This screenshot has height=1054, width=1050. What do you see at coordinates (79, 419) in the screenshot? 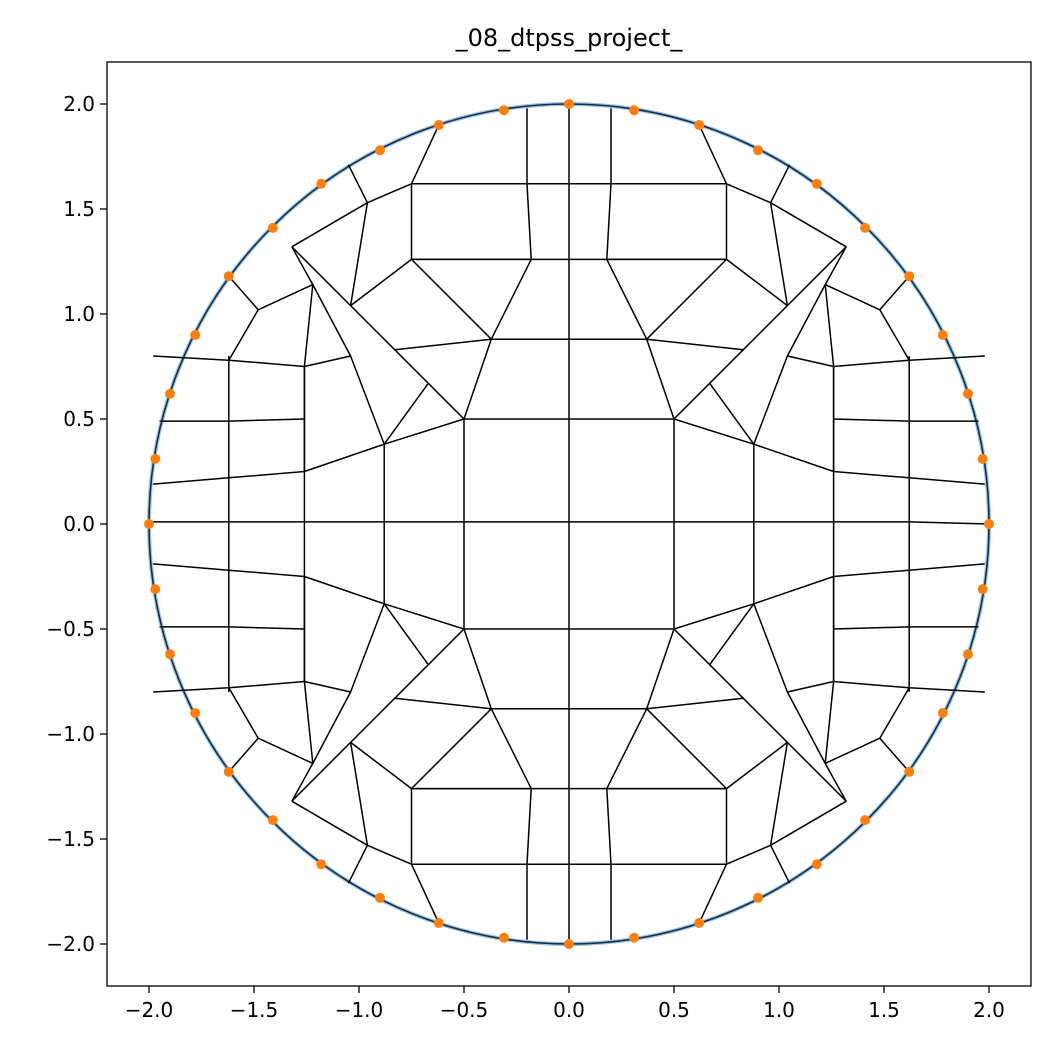
I see `y-tick-label-5: 0.5` at bounding box center [79, 419].